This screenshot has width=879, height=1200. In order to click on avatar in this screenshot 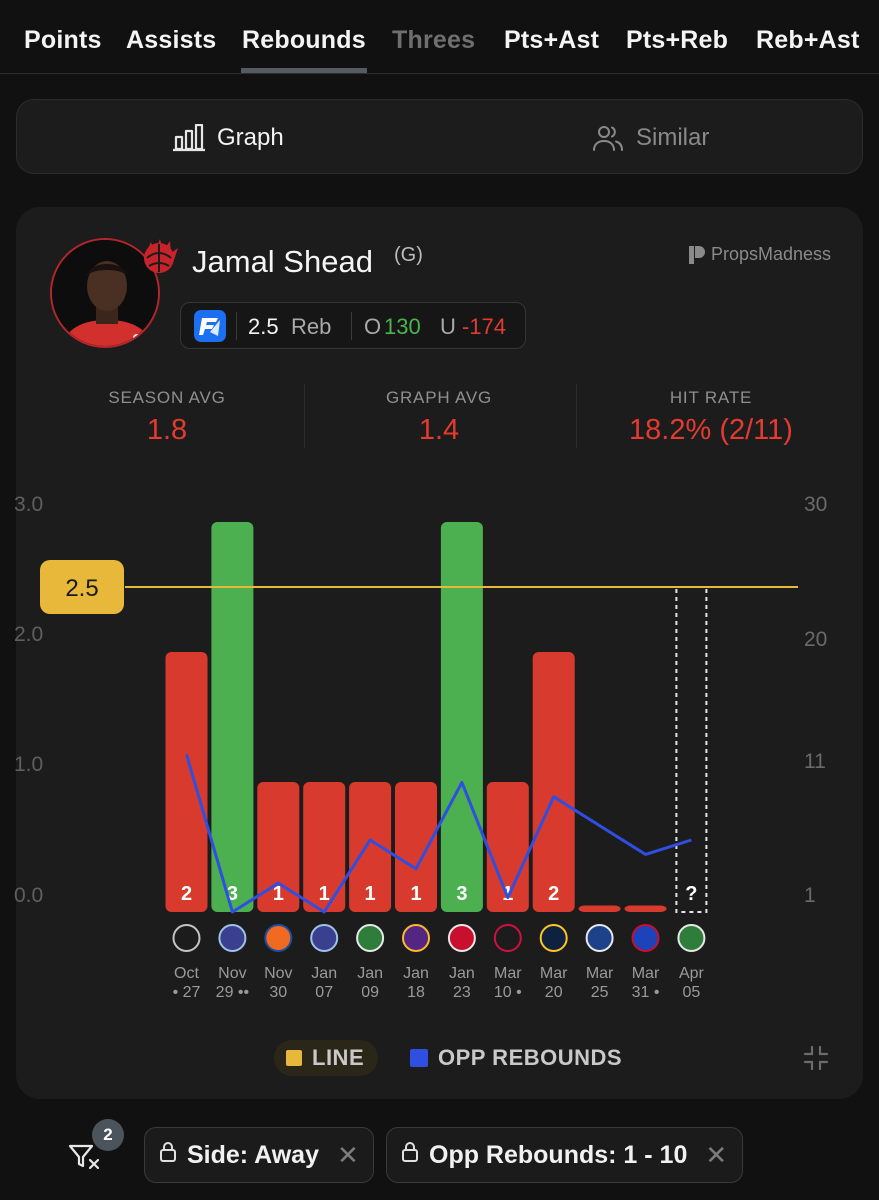, I will do `click(105, 293)`.